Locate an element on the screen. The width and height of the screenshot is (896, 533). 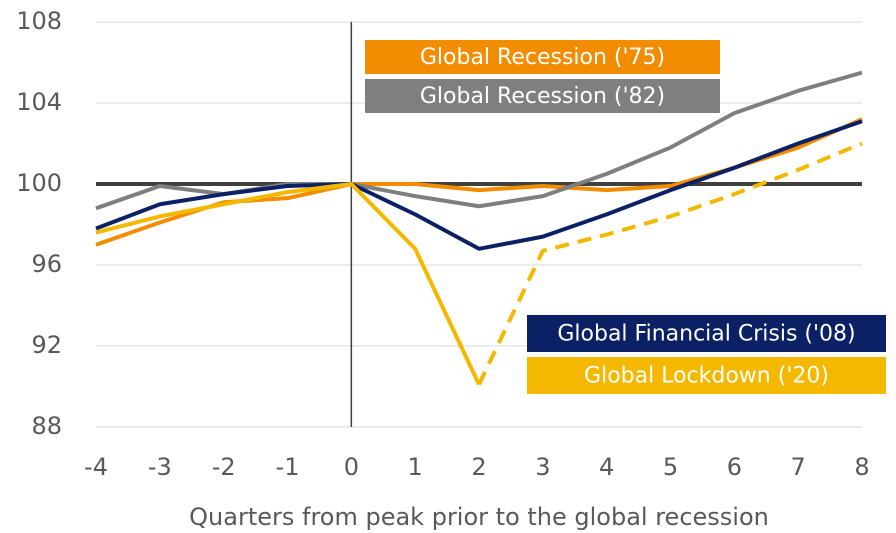
legend-label: Global Financial Crisis ('08) is located at coordinates (706, 334).